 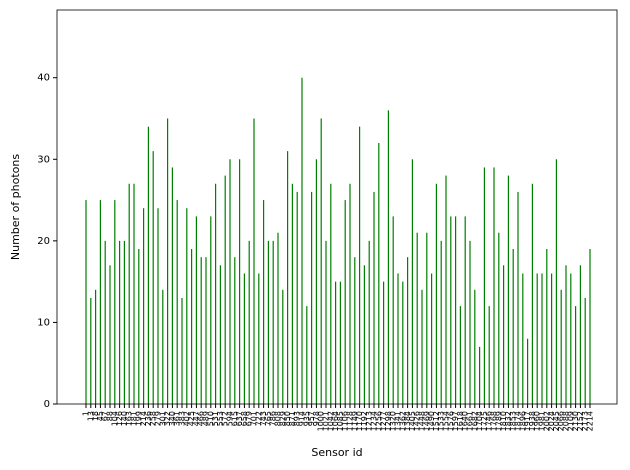 I want to click on x-tick-label: 1106, so click(x=345, y=421).